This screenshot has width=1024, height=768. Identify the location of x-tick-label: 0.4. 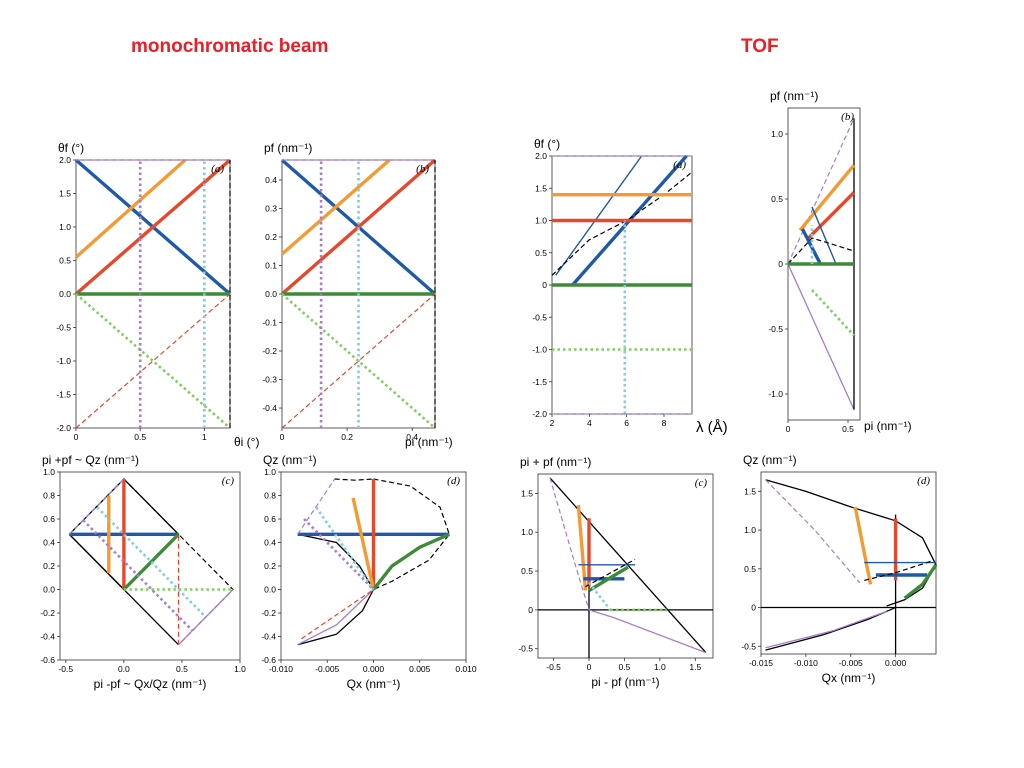
(412, 437).